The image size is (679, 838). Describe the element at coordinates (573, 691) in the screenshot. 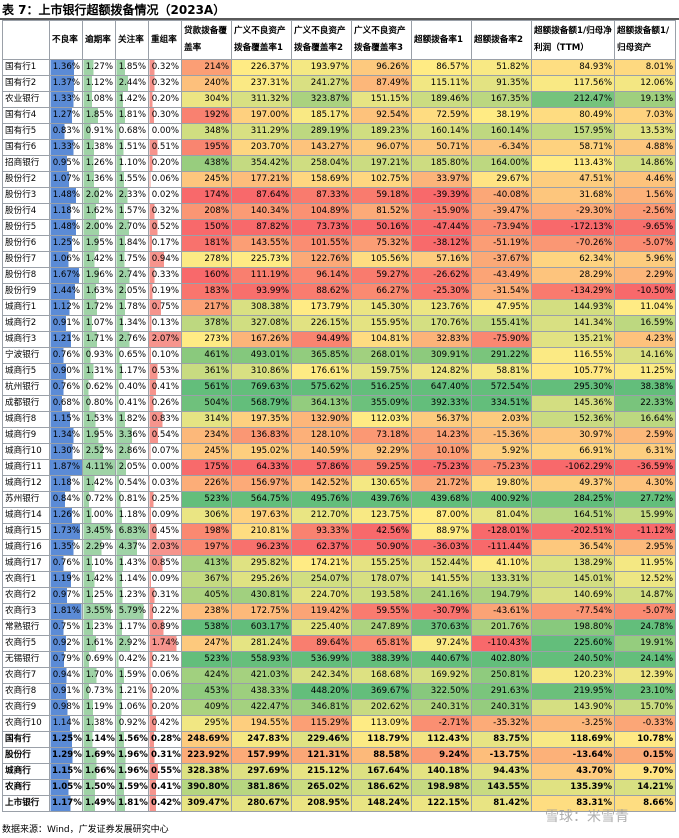

I see `value-cell: 219.95%` at that location.